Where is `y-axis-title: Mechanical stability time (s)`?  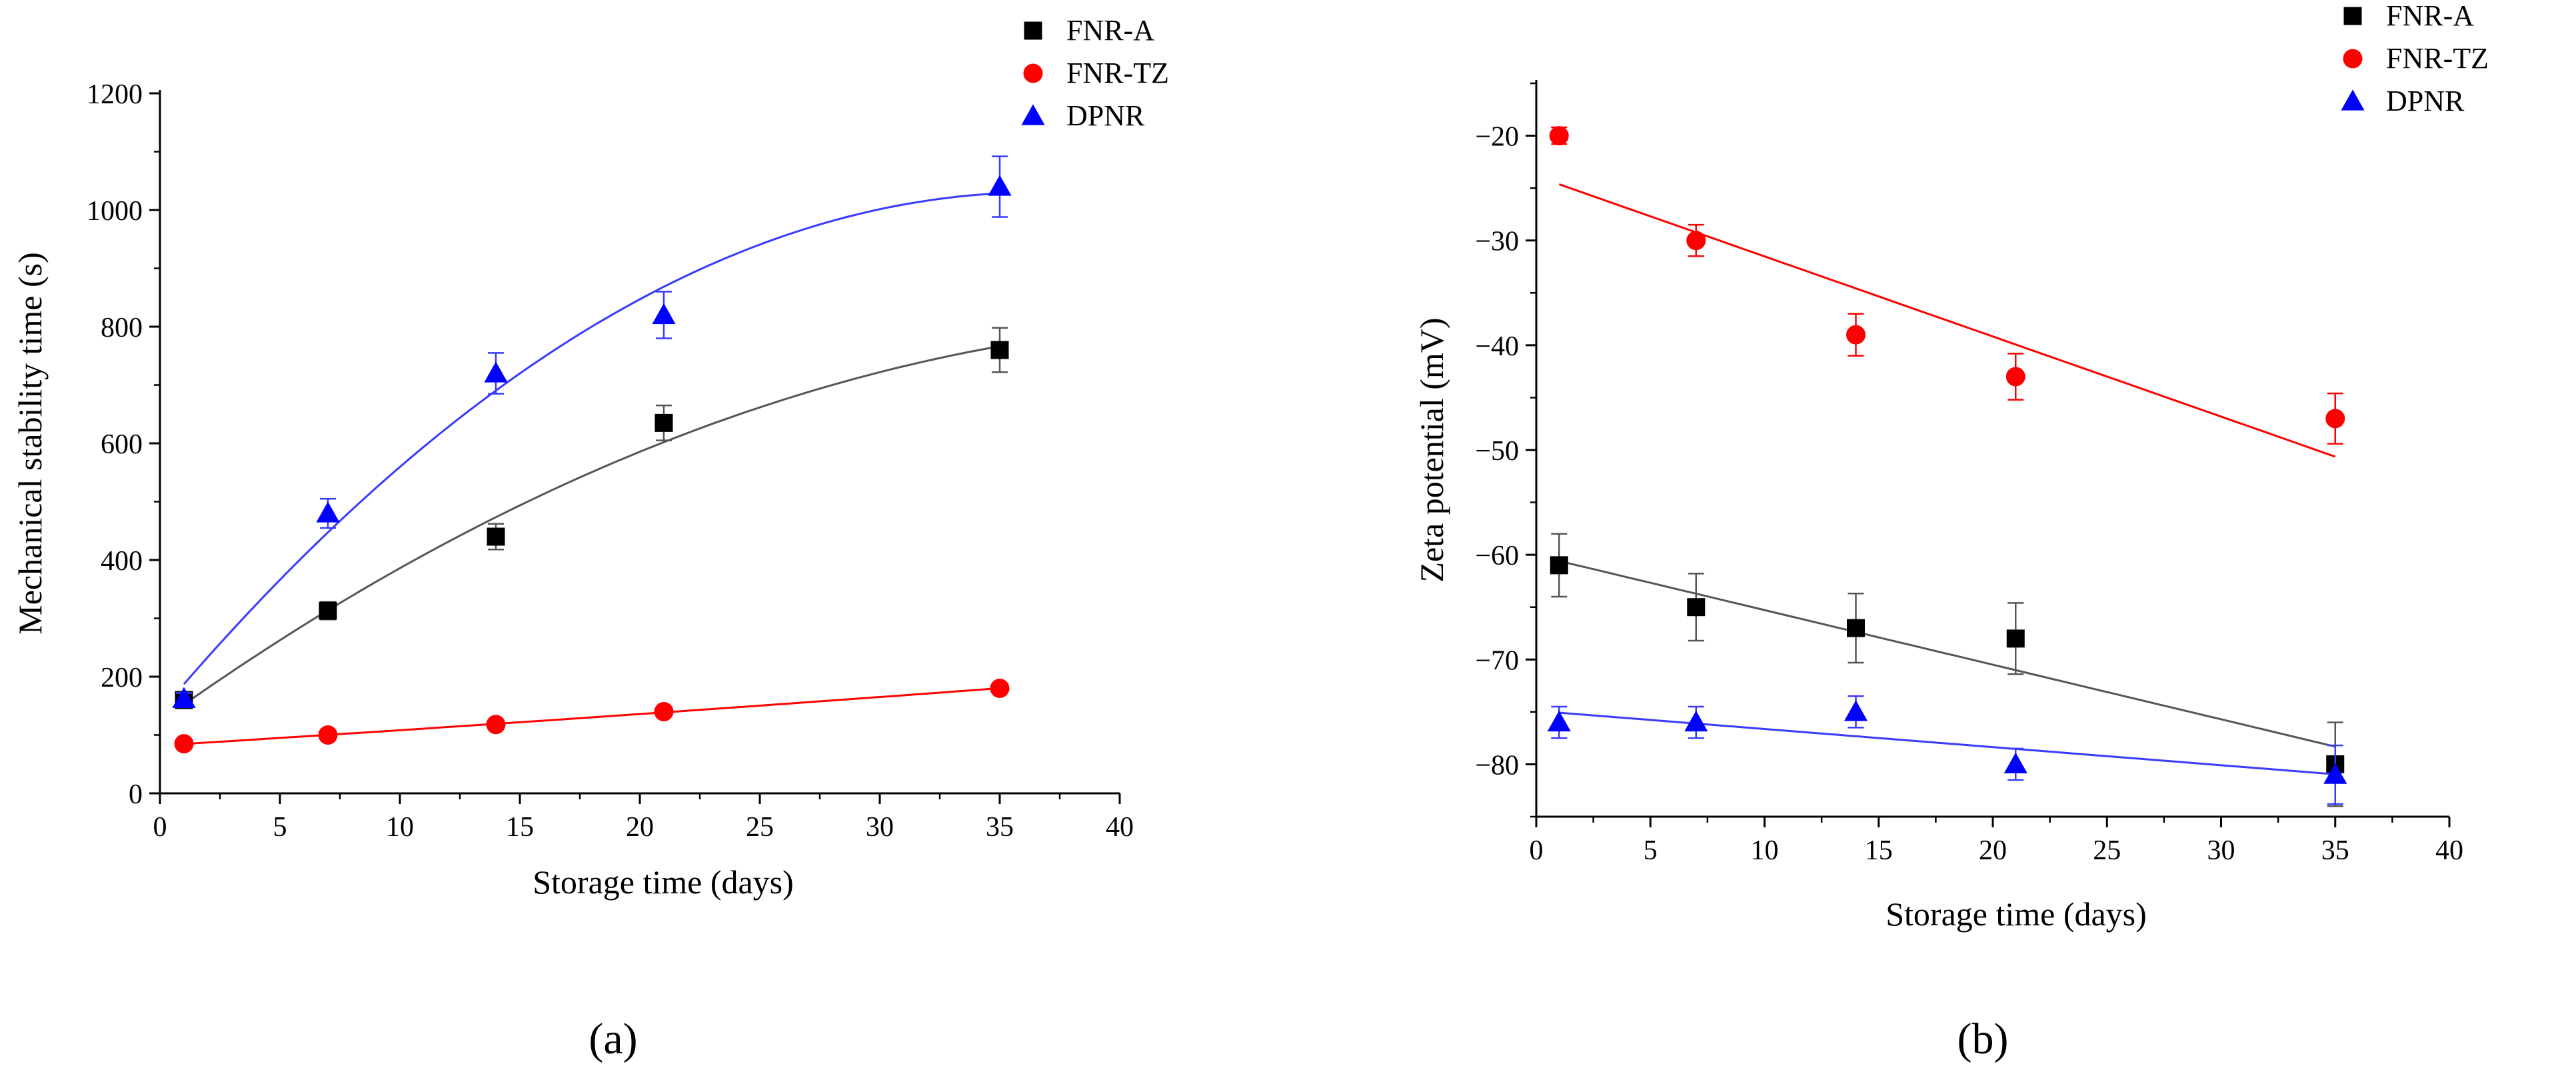
y-axis-title: Mechanical stability time (s) is located at coordinates (30, 443).